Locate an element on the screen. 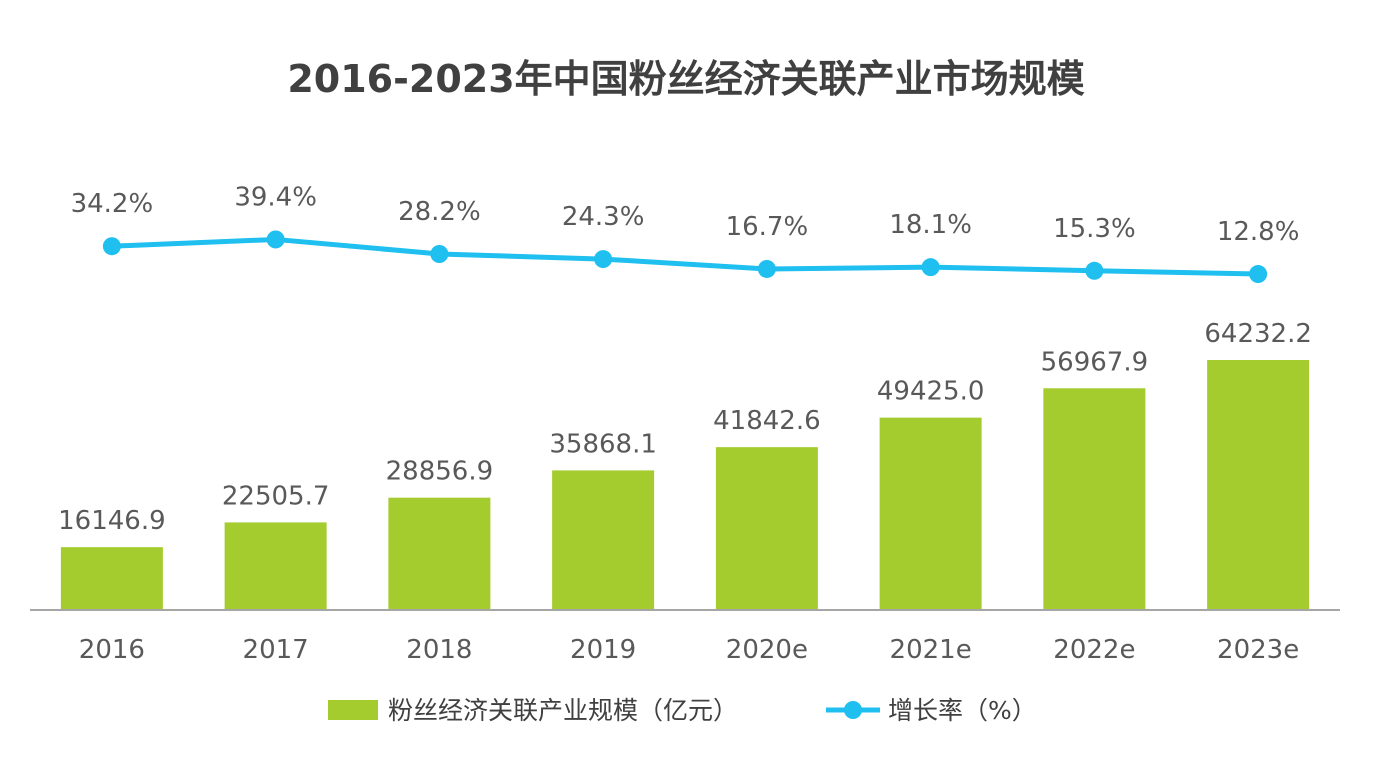  growth-point-2017 is located at coordinates (275, 239).